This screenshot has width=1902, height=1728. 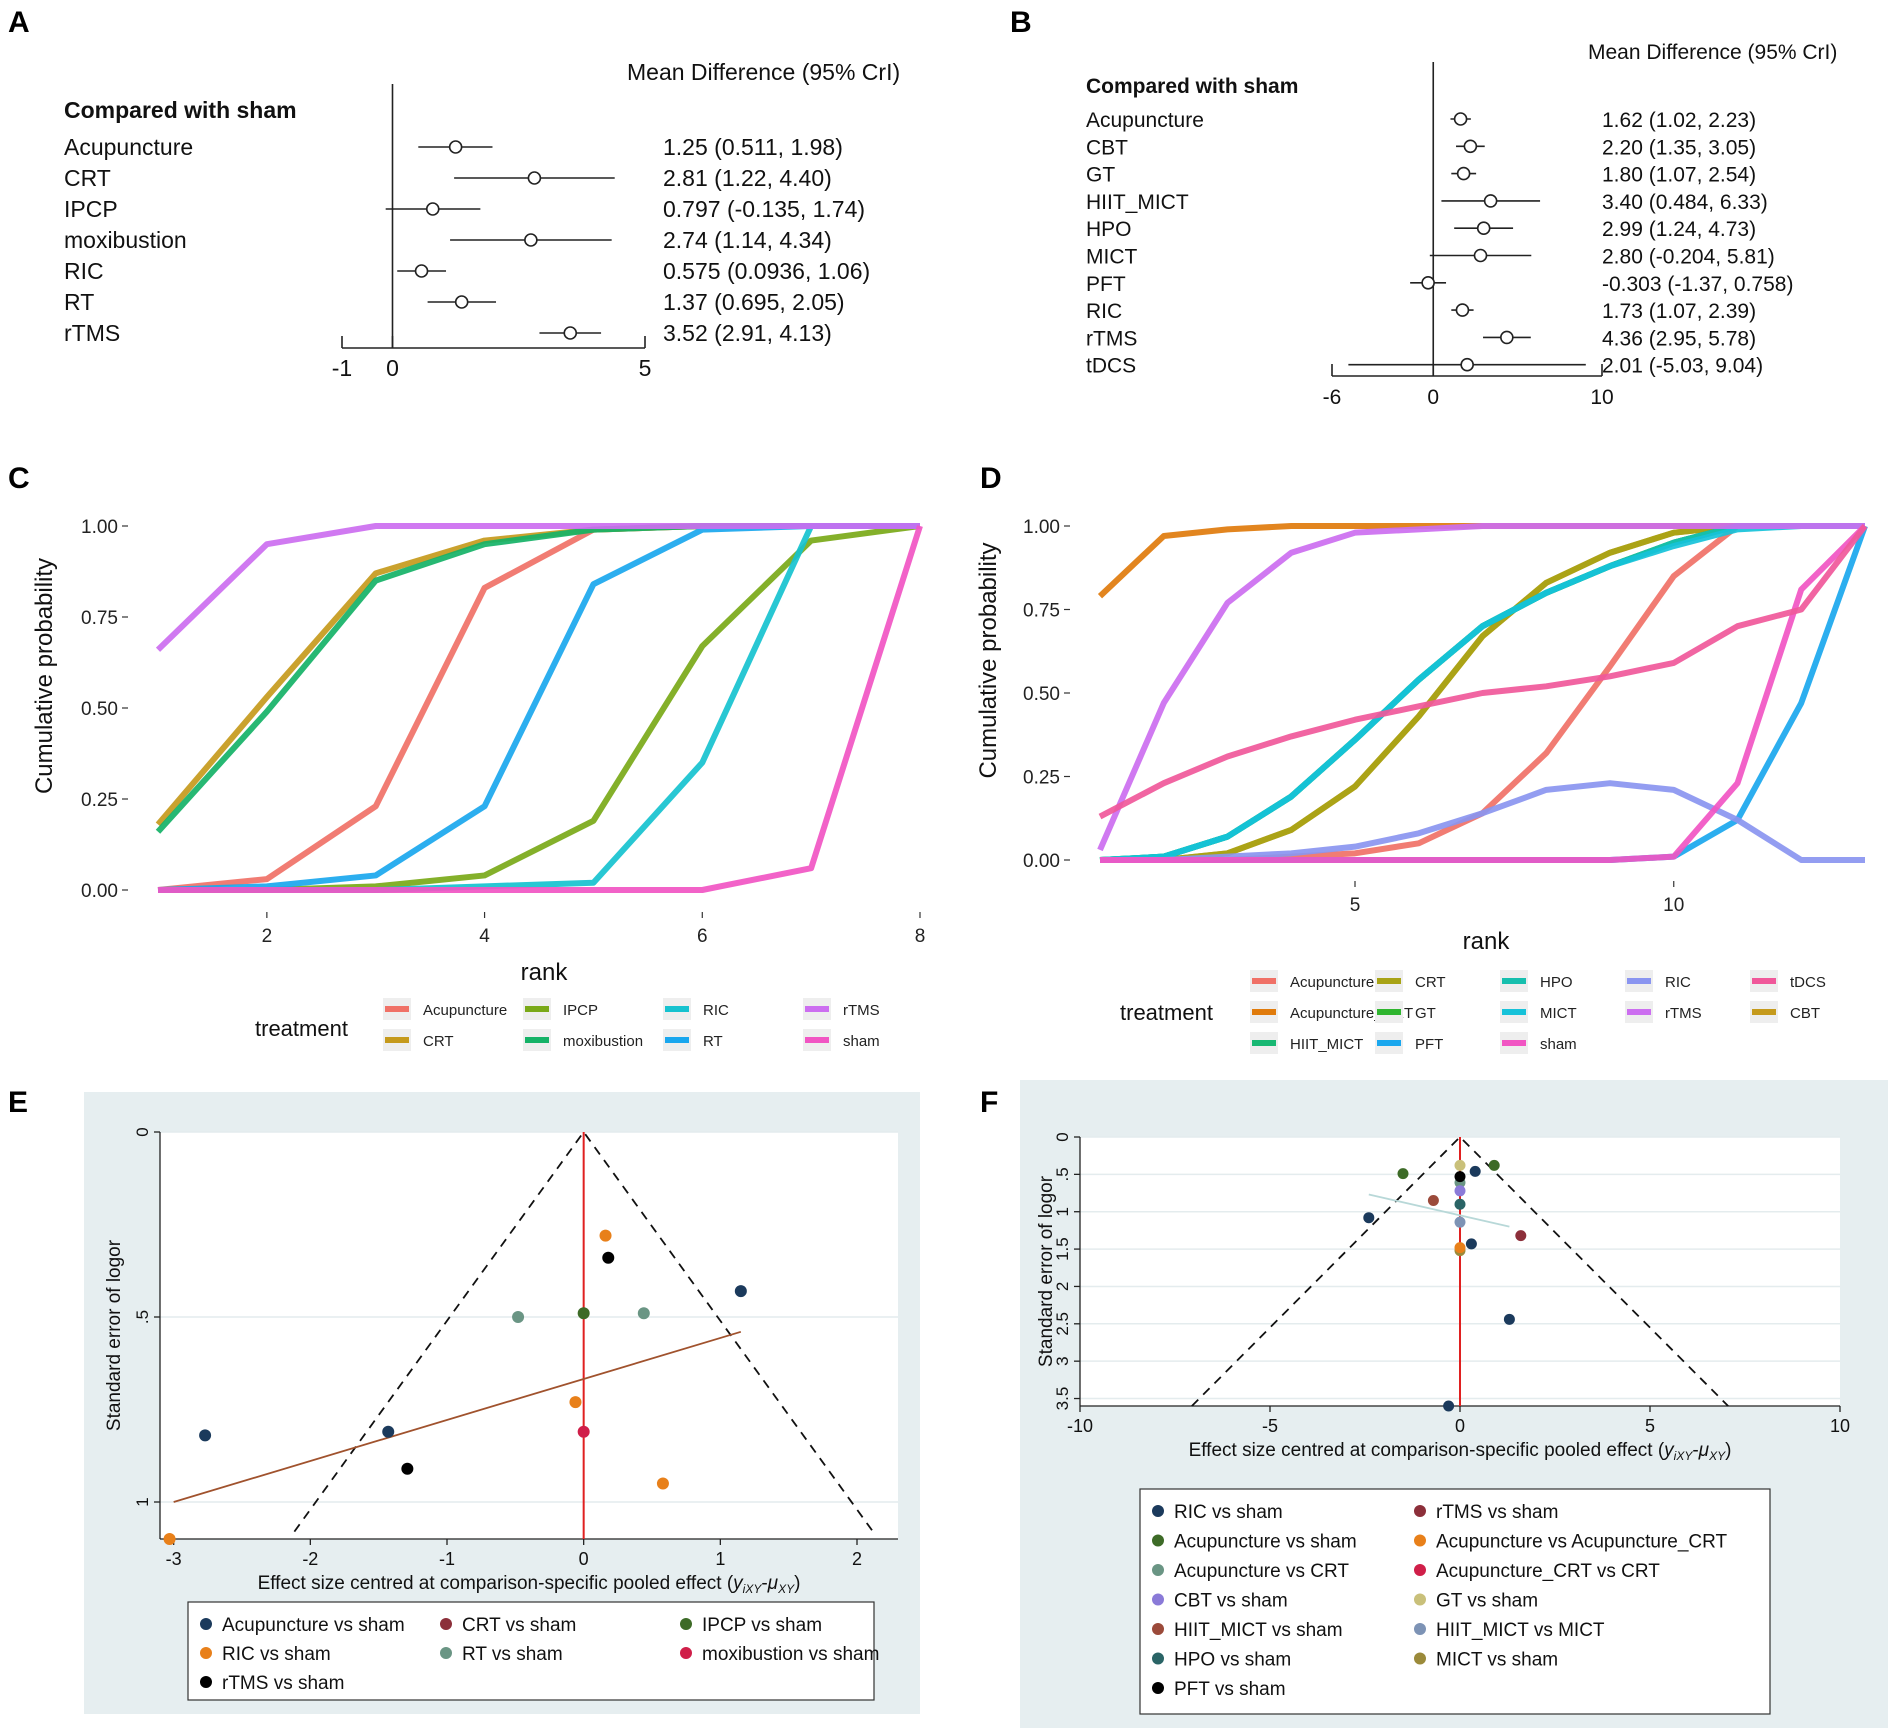 What do you see at coordinates (1332, 397) in the screenshot?
I see `x-tick-label: -6` at bounding box center [1332, 397].